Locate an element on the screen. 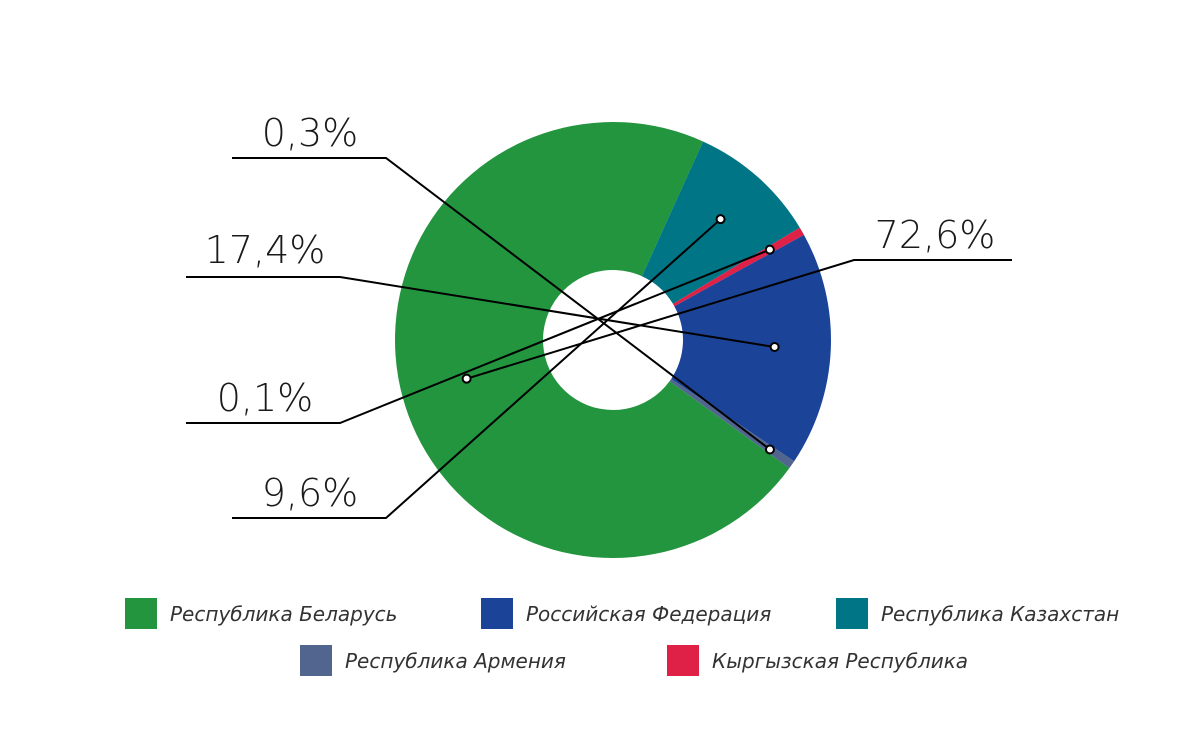 This screenshot has height=739, width=1200. slice-label-республика-армения: 0,3% is located at coordinates (310, 133).